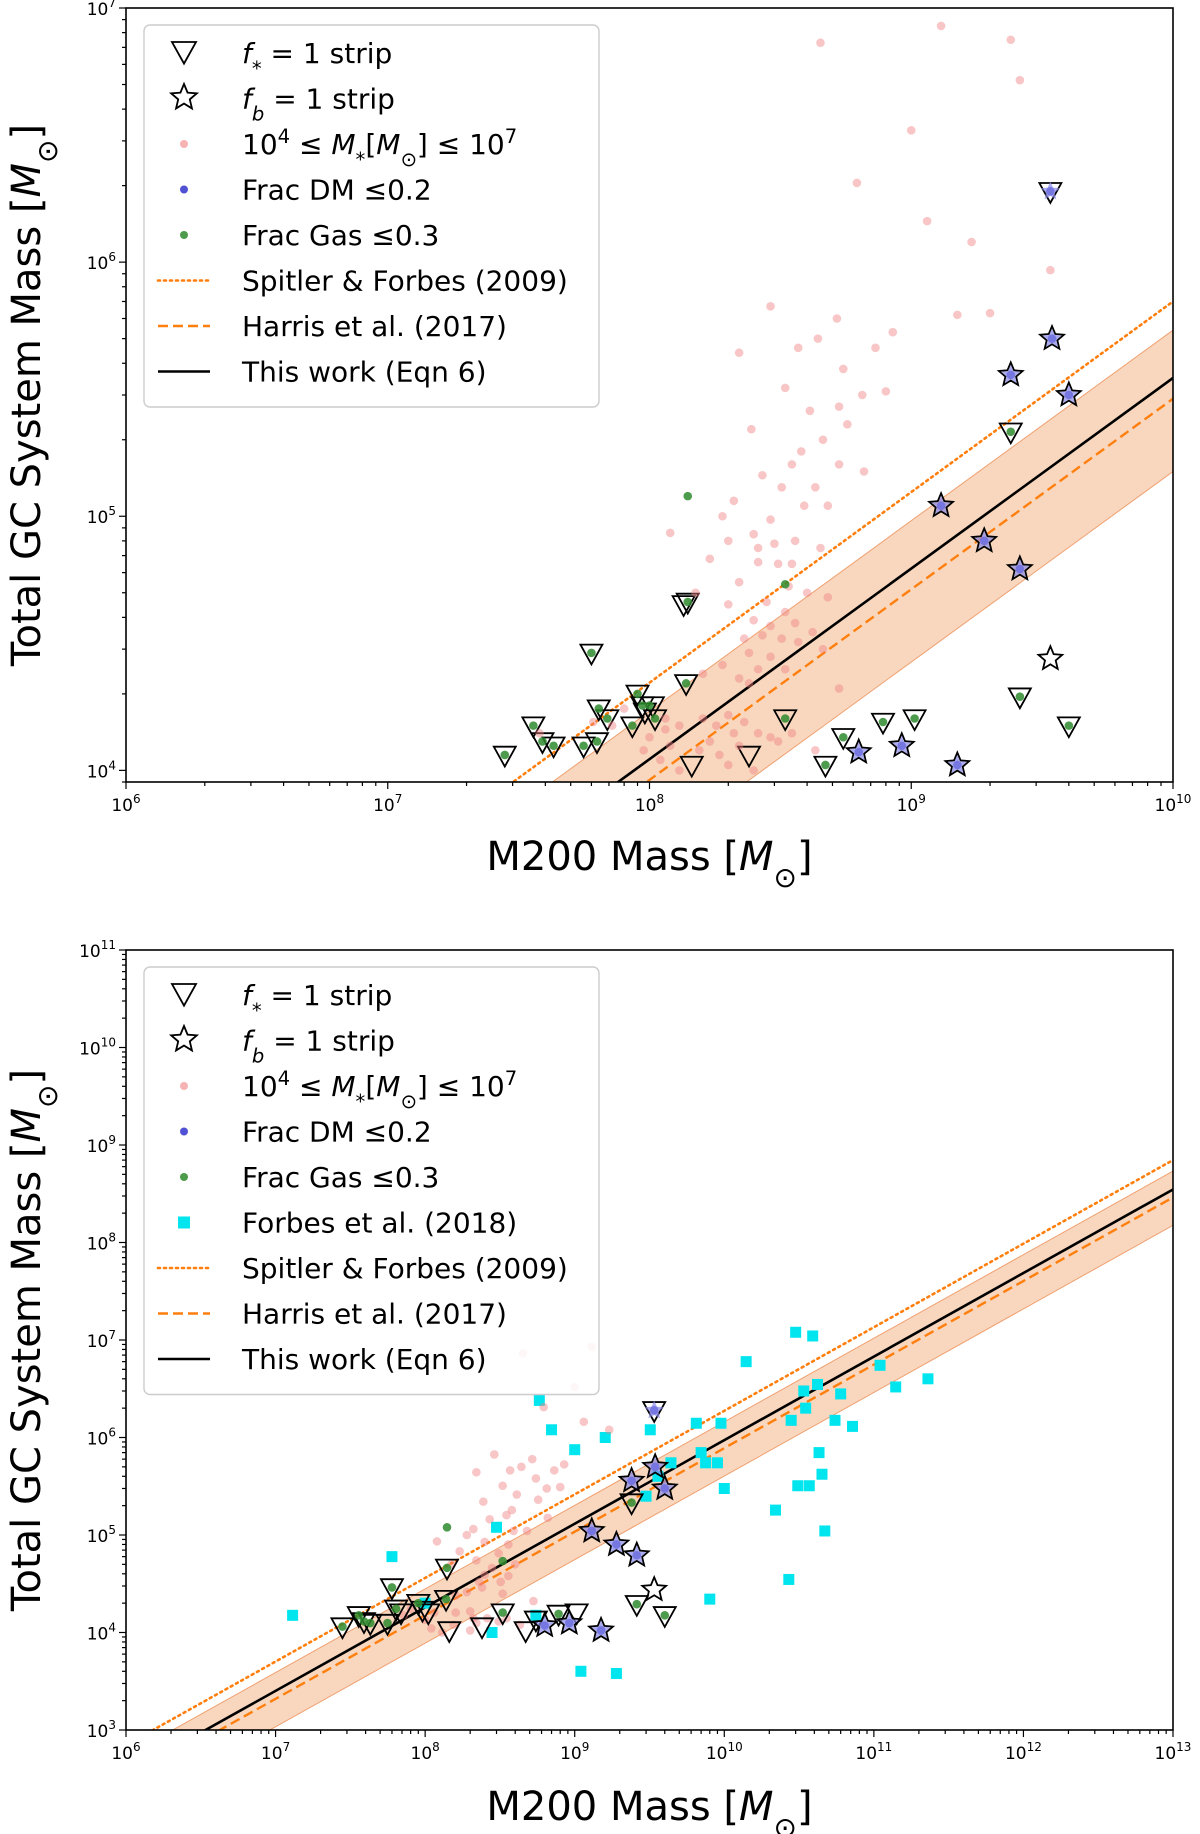  I want to click on y-tick-label: 10⁶, so click(101, 1438).